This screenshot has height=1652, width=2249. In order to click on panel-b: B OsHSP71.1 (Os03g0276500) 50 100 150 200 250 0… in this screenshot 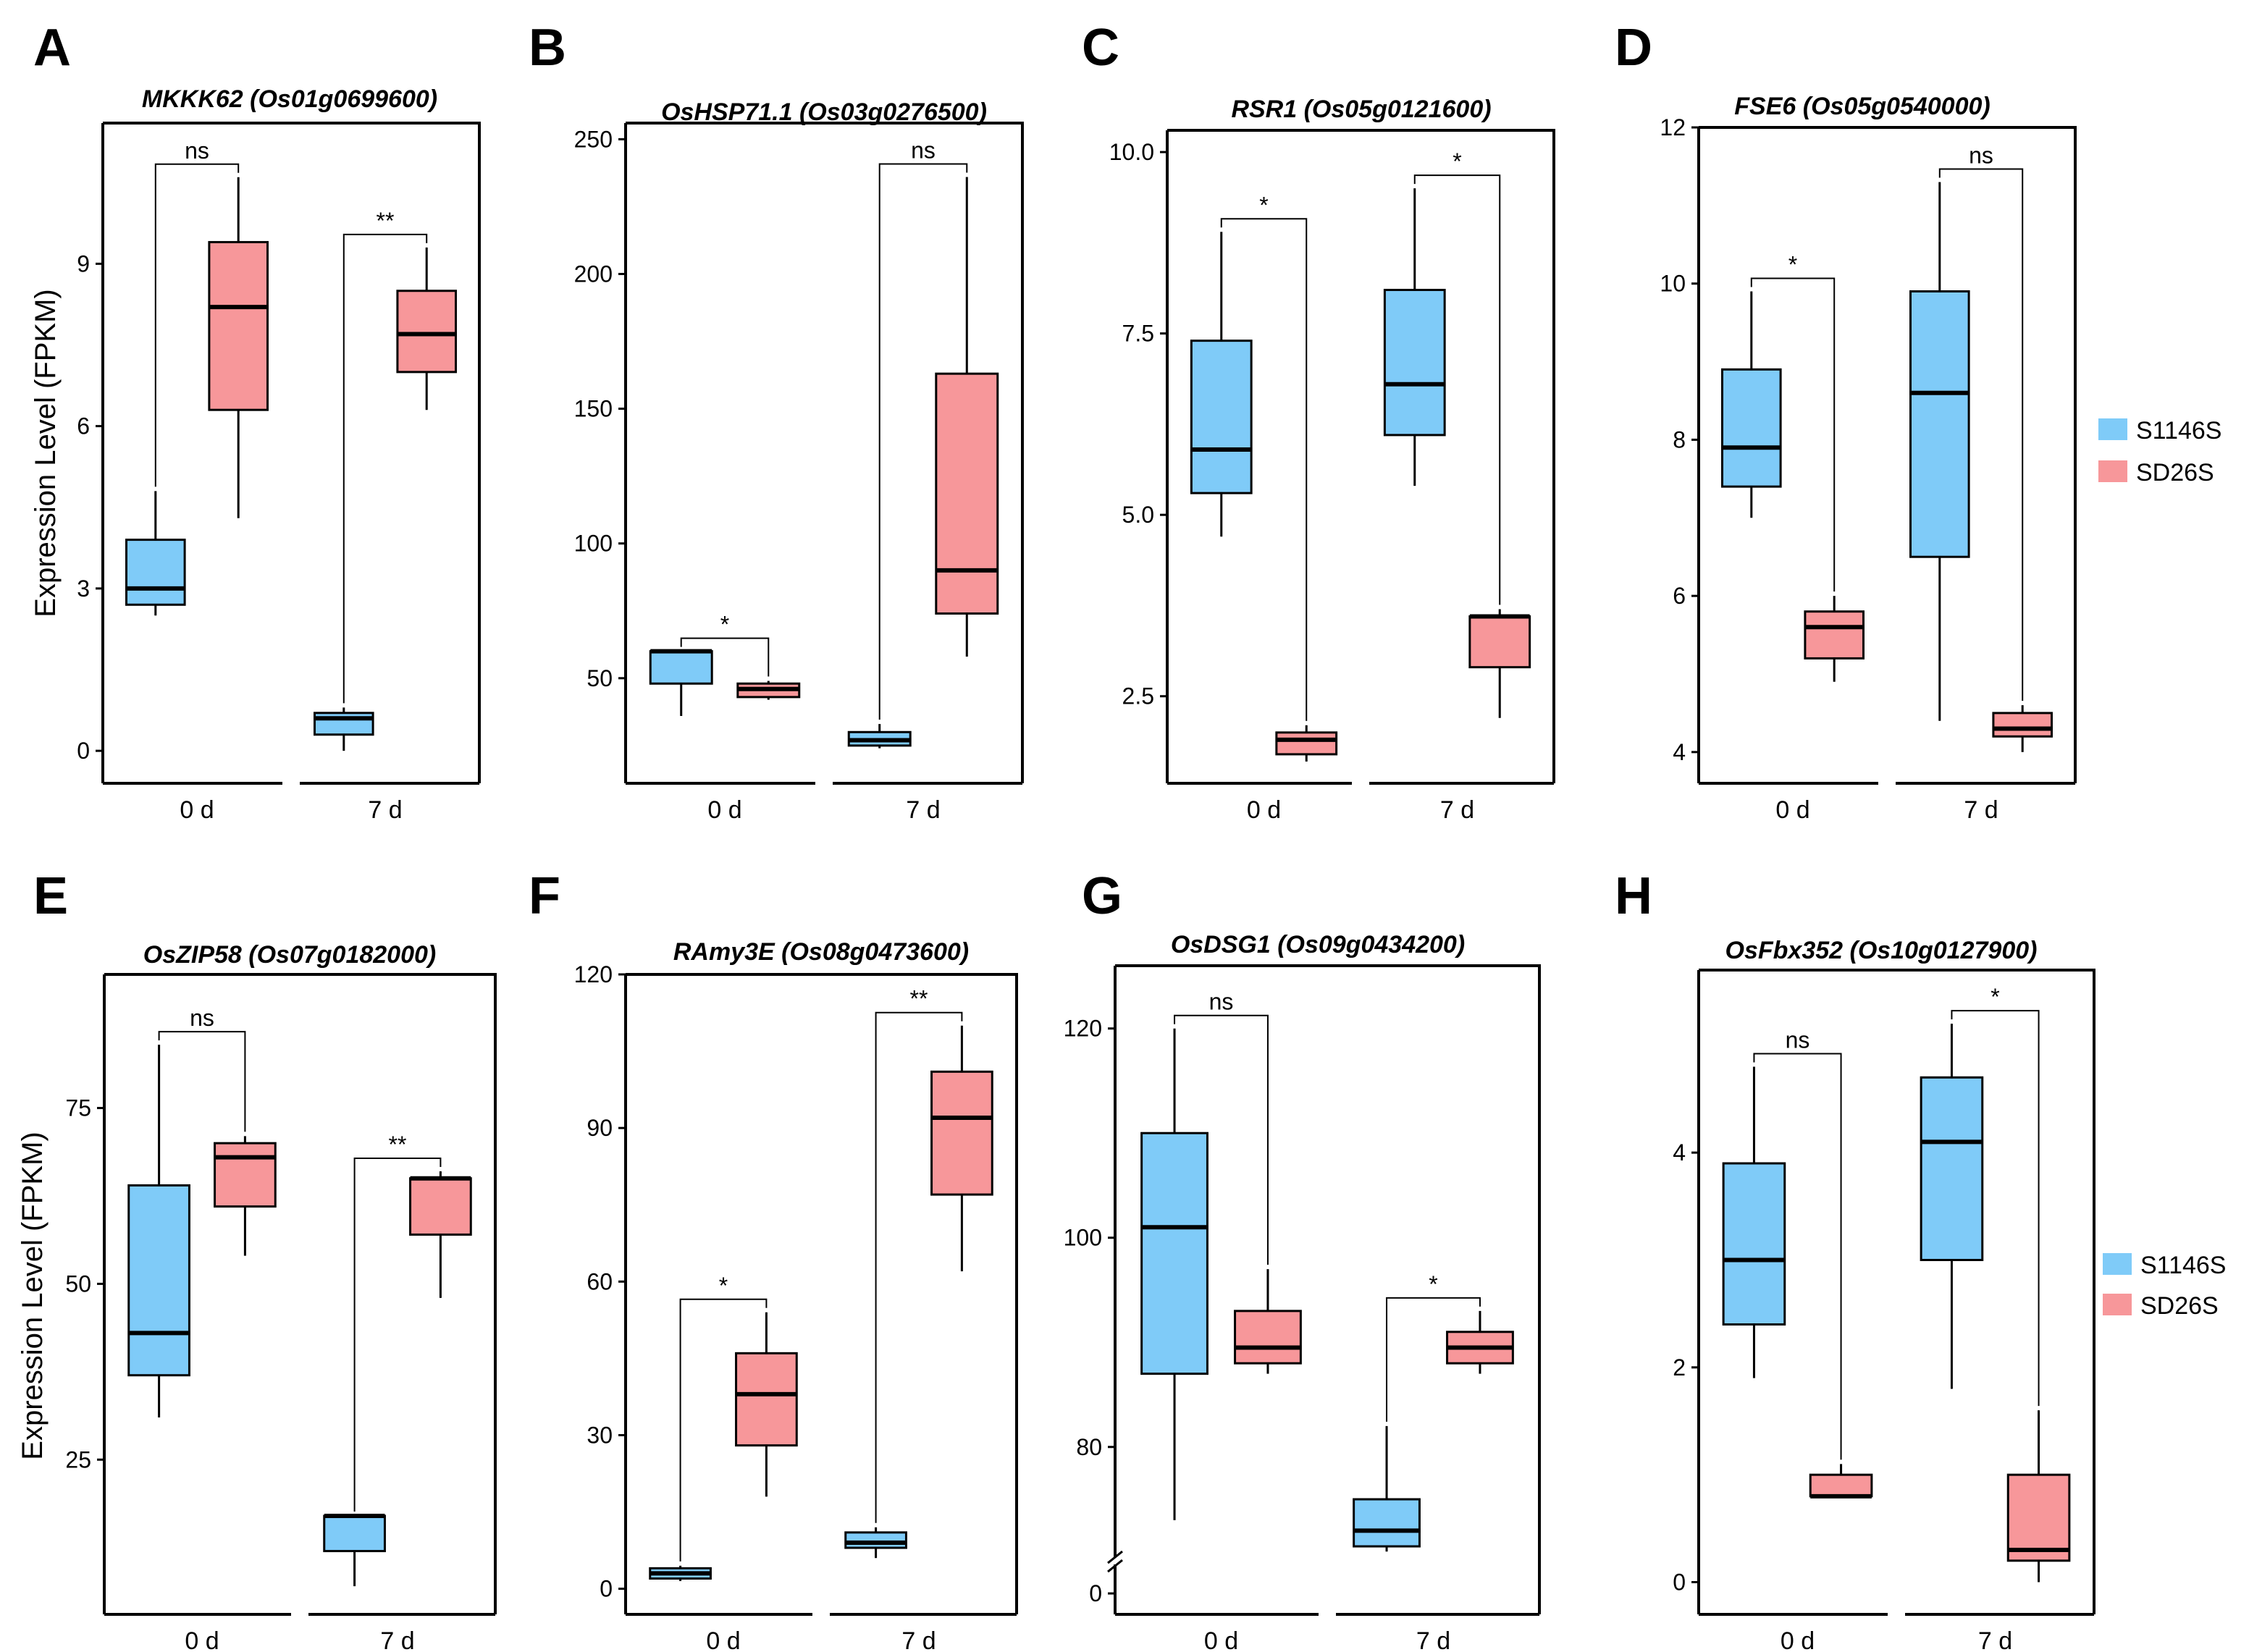, I will do `click(777, 422)`.